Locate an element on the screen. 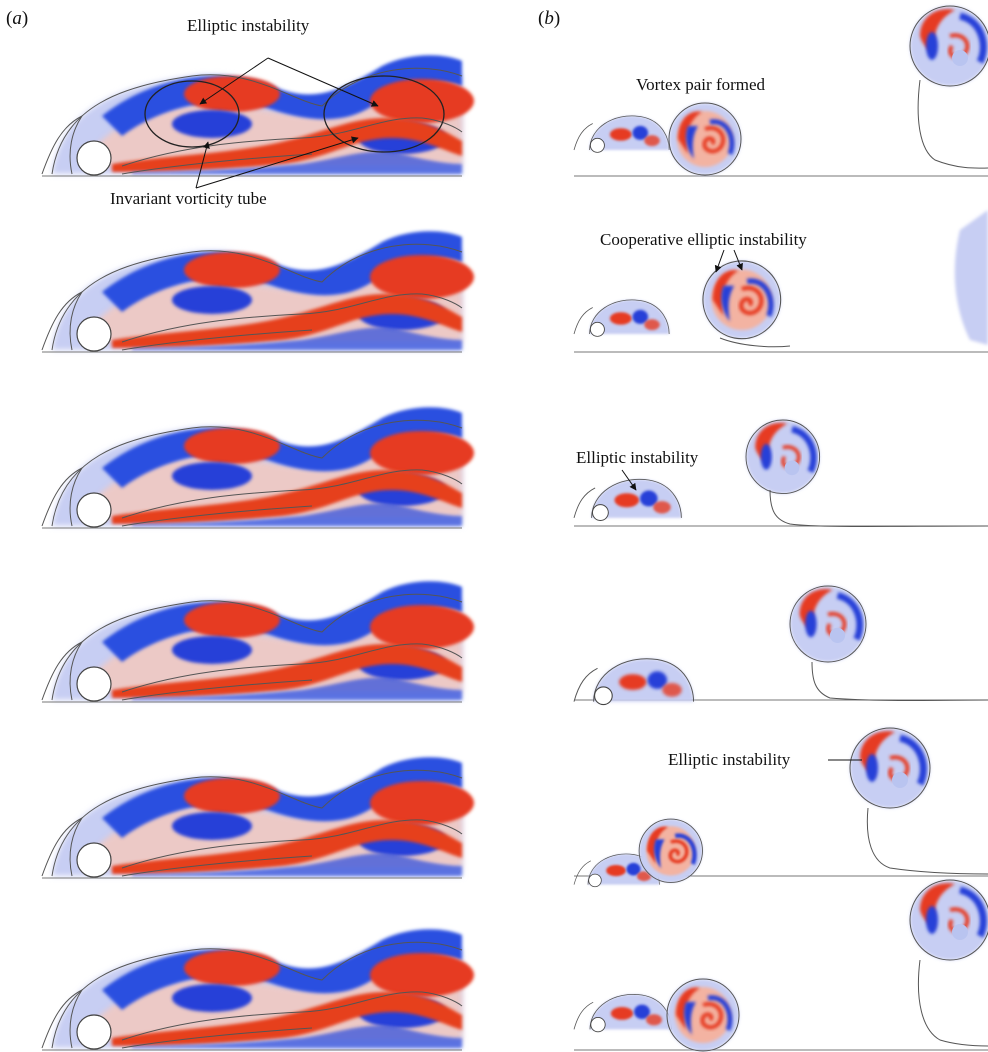 Image resolution: width=988 pixels, height=1052 pixels. label-cooperative-elliptic-instability: Cooperative elliptic instability is located at coordinates (703, 239).